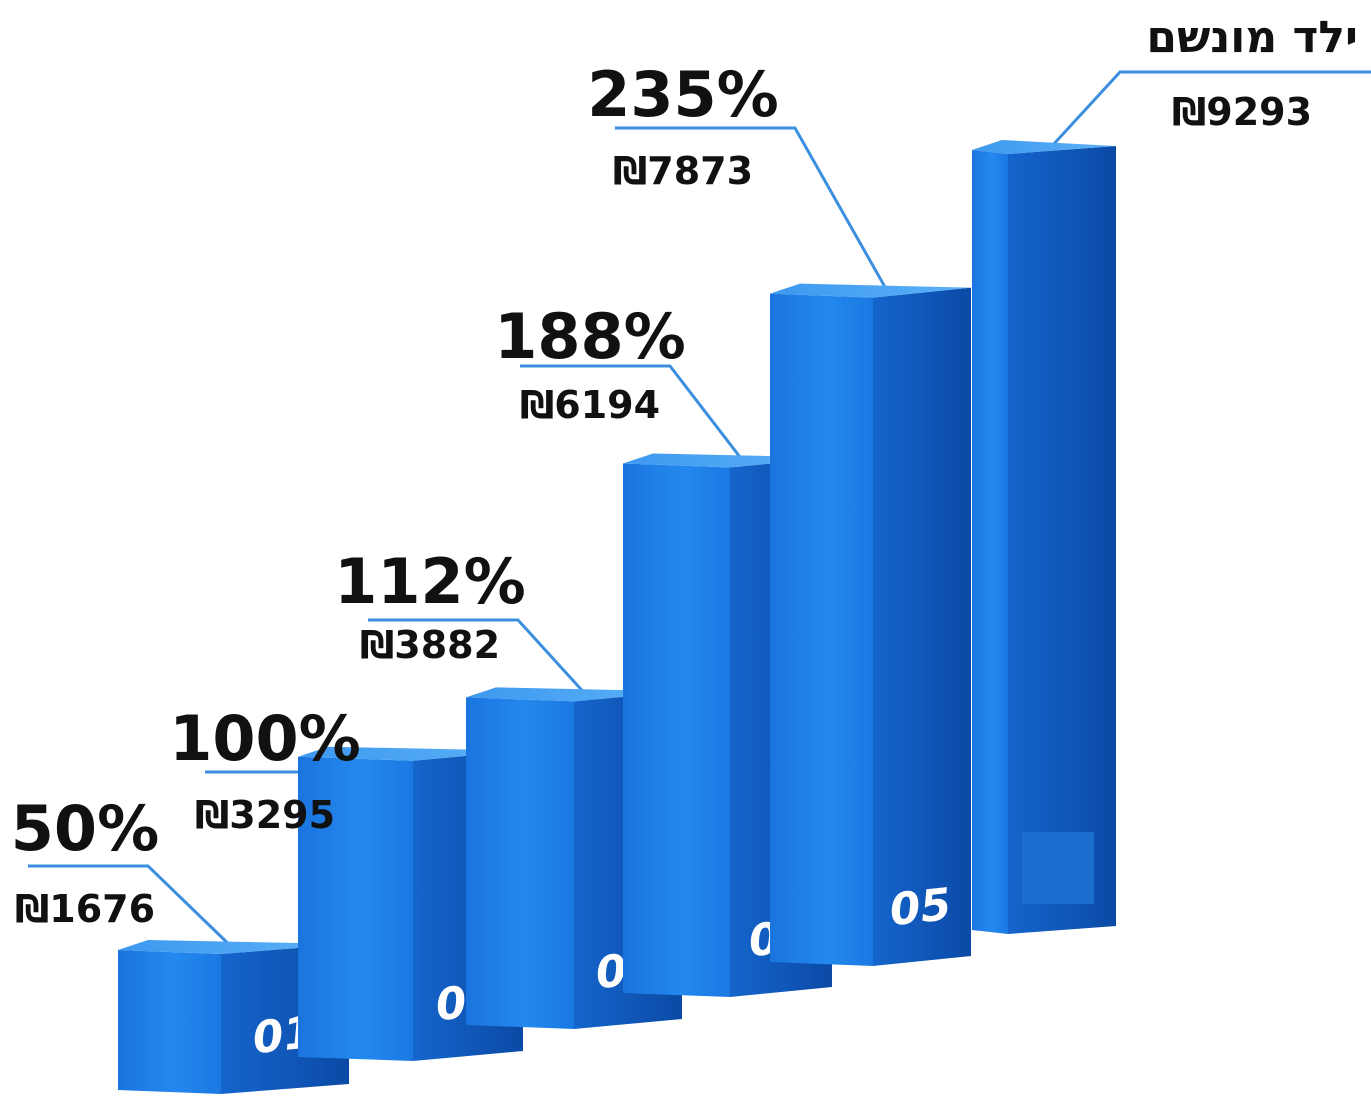 The image size is (1371, 1096). Describe the element at coordinates (1242, 112) in the screenshot. I see `value-label-6: ₪9293` at that location.